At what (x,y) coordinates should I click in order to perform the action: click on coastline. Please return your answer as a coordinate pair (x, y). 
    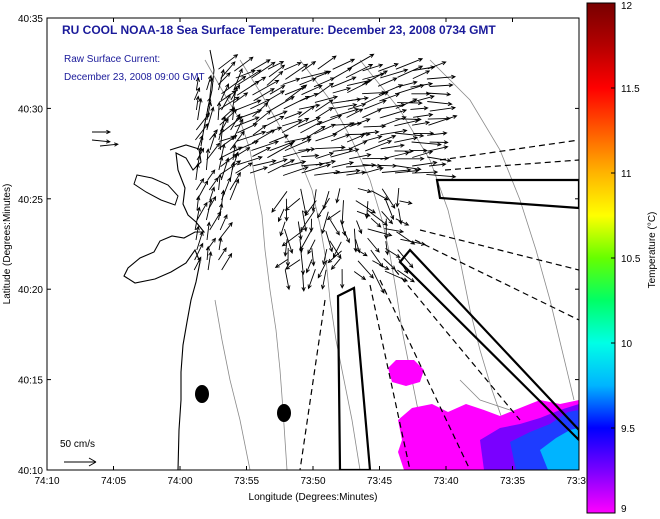
    Looking at the image, I should click on (164, 307).